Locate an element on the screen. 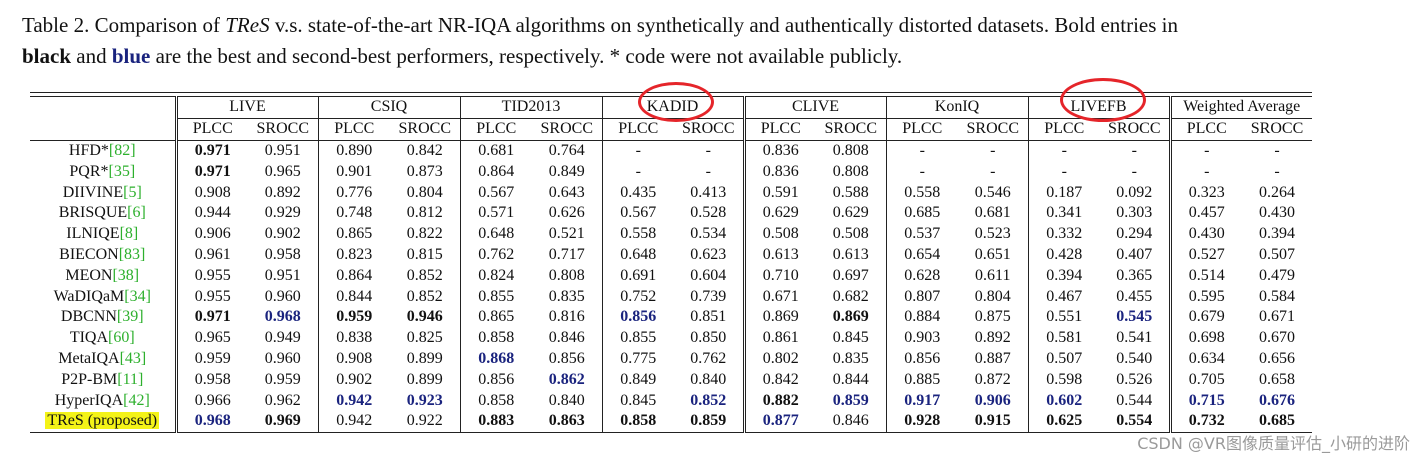  citation-link: [34] is located at coordinates (137, 296).